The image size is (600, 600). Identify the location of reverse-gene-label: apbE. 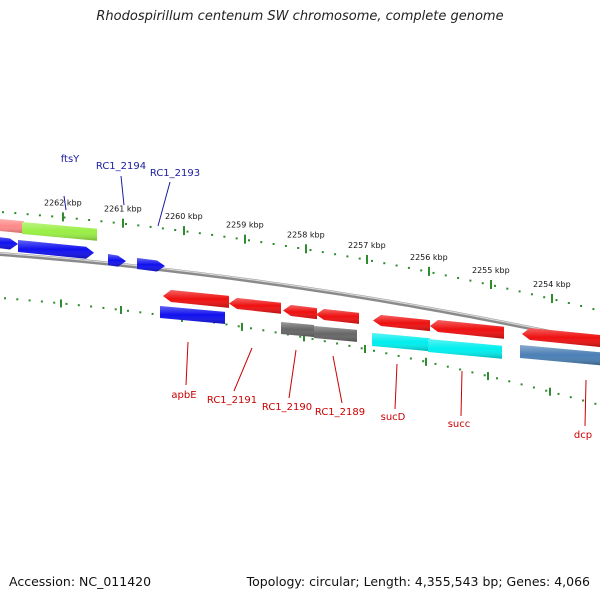
(183, 395).